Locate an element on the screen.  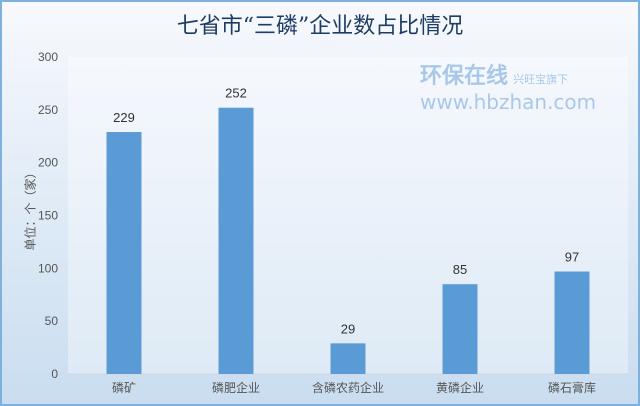
data-label: 29 is located at coordinates (348, 328).